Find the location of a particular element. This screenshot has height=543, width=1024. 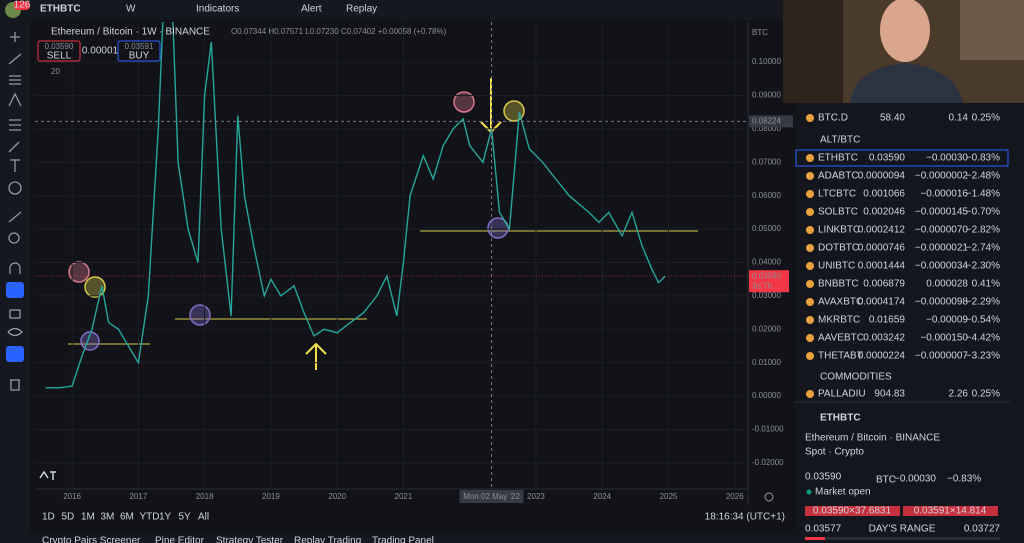

watch-change: −0.0000021 is located at coordinates (942, 248).